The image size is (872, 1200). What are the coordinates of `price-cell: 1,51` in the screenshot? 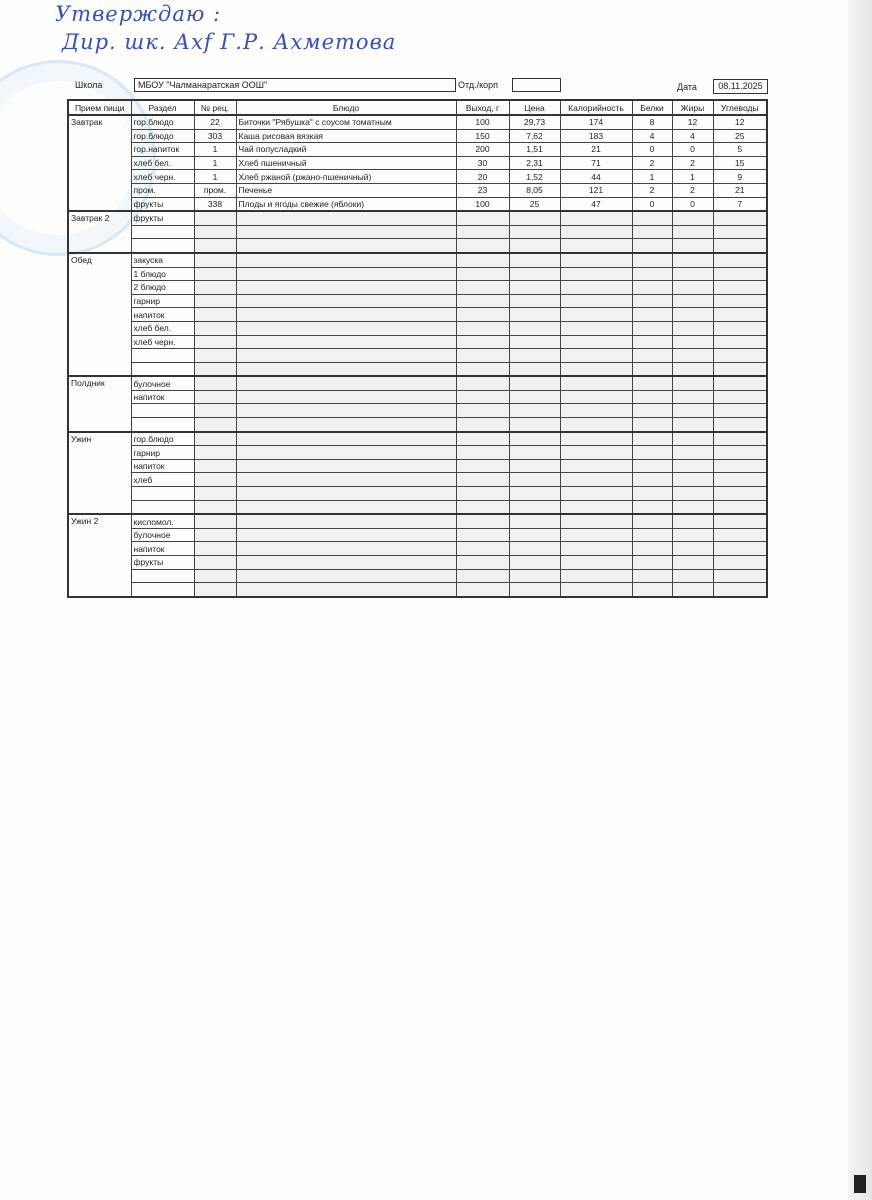 It's located at (534, 149).